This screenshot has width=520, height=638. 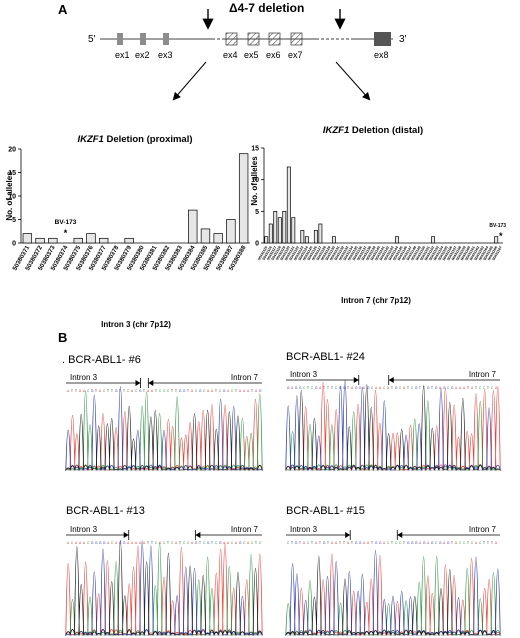 I want to click on category-label: 50431159, so click(x=460, y=254).